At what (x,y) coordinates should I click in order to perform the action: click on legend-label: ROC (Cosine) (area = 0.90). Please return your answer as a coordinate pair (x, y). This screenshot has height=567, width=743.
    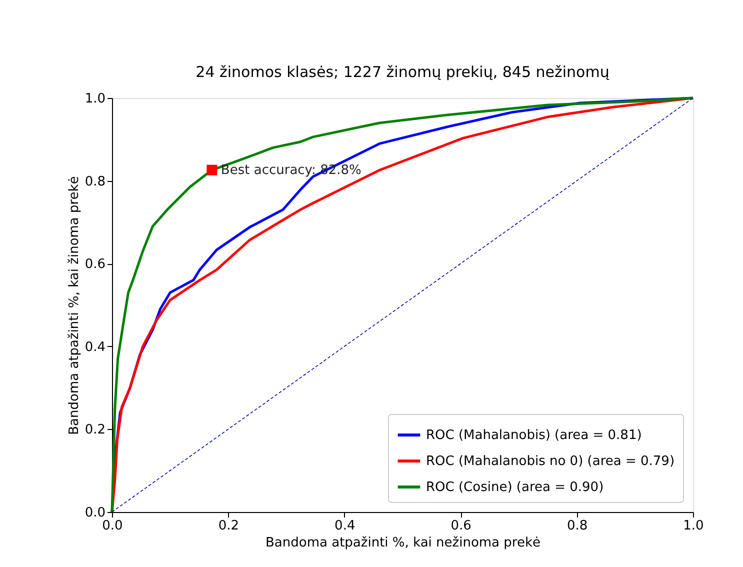
    Looking at the image, I should click on (515, 487).